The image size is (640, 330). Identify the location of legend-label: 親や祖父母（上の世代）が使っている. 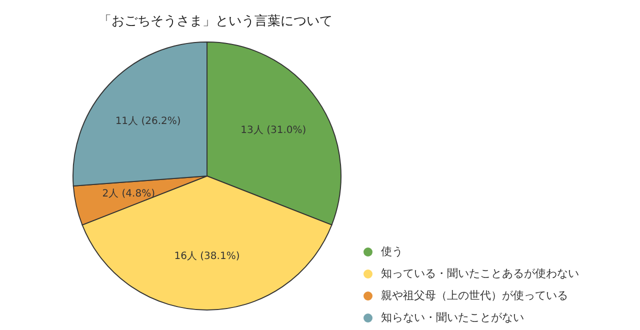
(474, 296).